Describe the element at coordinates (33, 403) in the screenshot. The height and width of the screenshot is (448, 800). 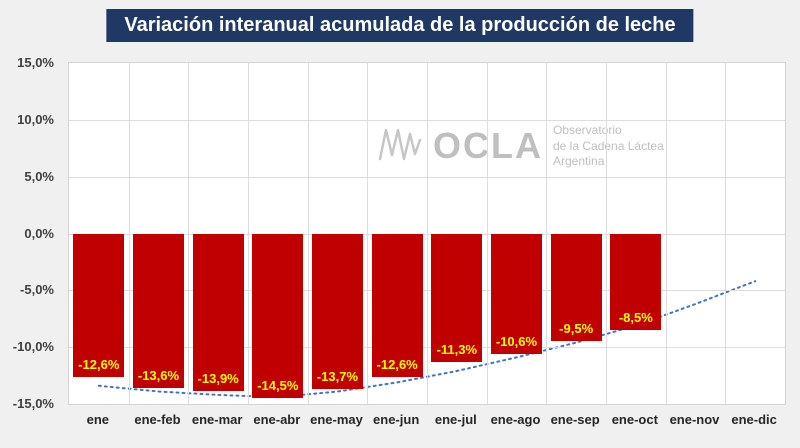
I see `y-axis-tick-label: -15,0%` at that location.